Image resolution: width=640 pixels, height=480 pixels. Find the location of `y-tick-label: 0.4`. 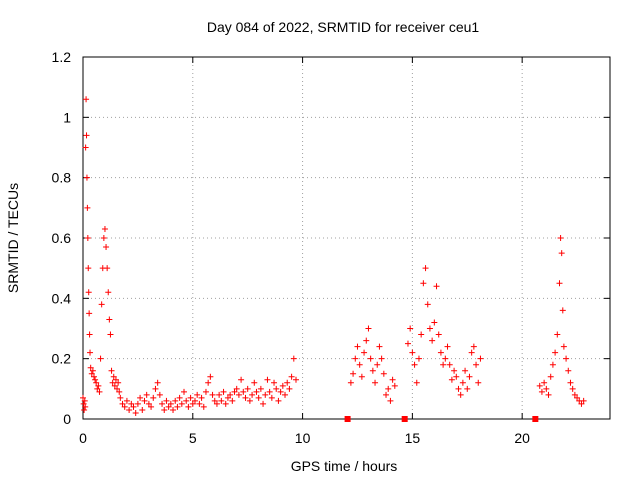

y-tick-label: 0.4 is located at coordinates (62, 298).